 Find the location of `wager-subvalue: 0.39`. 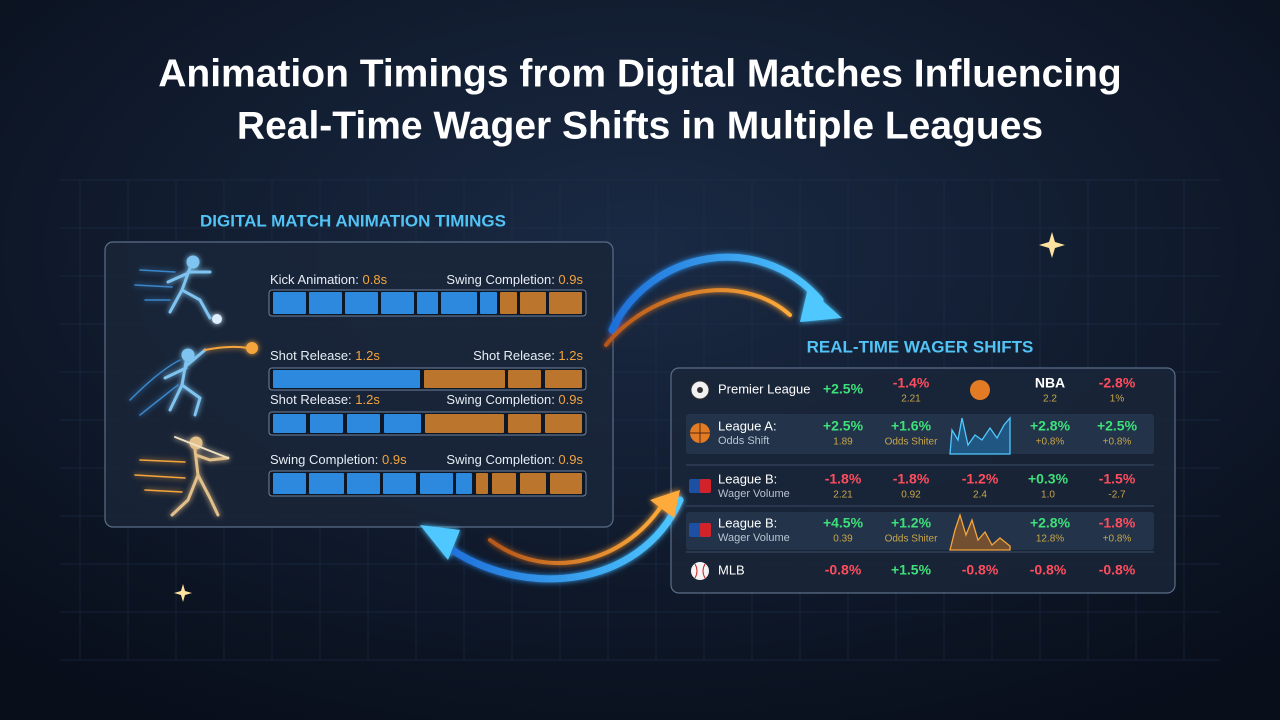

wager-subvalue: 0.39 is located at coordinates (843, 539).